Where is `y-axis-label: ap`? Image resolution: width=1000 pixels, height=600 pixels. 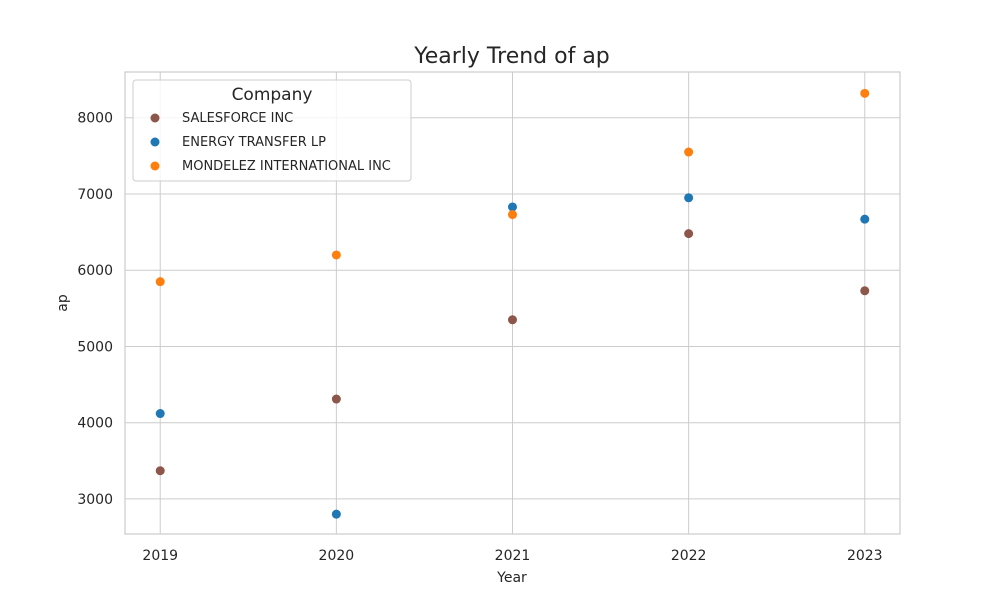 y-axis-label: ap is located at coordinates (63, 303).